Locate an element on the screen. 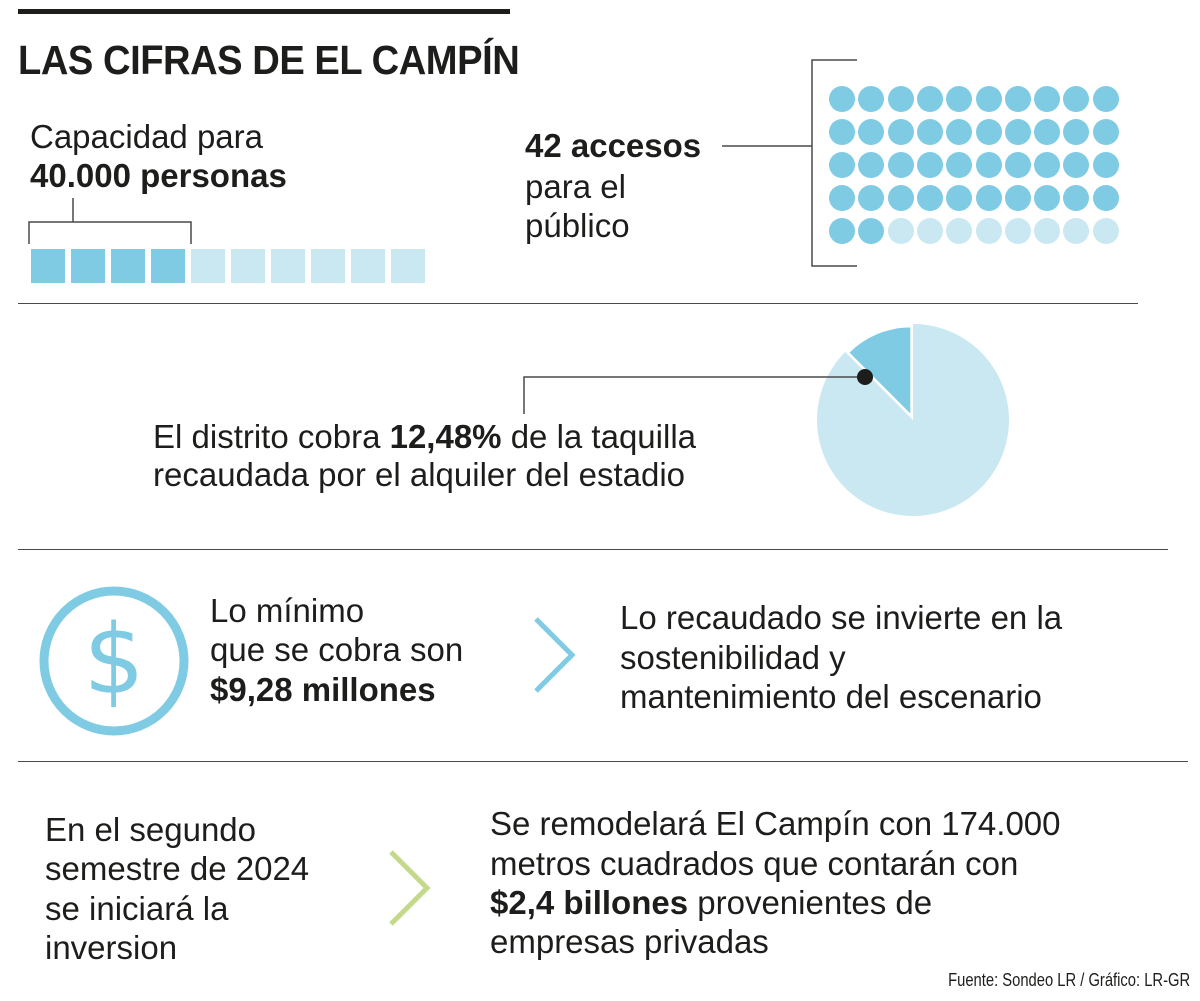 This screenshot has height=1001, width=1200. schedule-line-3: se iniciará la is located at coordinates (137, 908).